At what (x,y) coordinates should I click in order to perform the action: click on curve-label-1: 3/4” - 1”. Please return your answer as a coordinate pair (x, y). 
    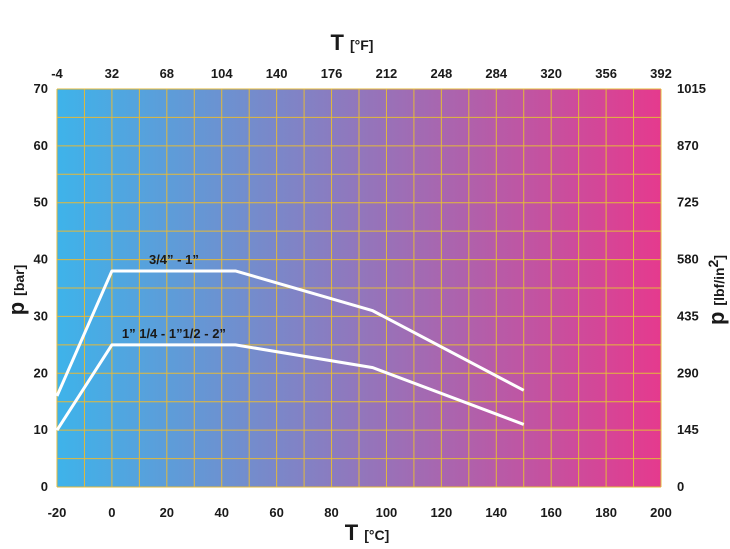
    Looking at the image, I should click on (174, 259).